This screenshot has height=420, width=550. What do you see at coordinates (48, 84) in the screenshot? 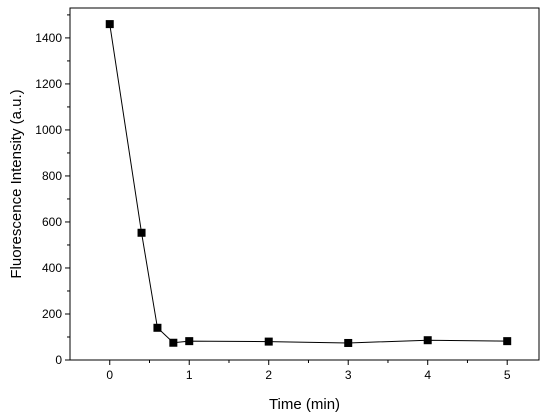
I see `y-tick-label: 1200` at bounding box center [48, 84].